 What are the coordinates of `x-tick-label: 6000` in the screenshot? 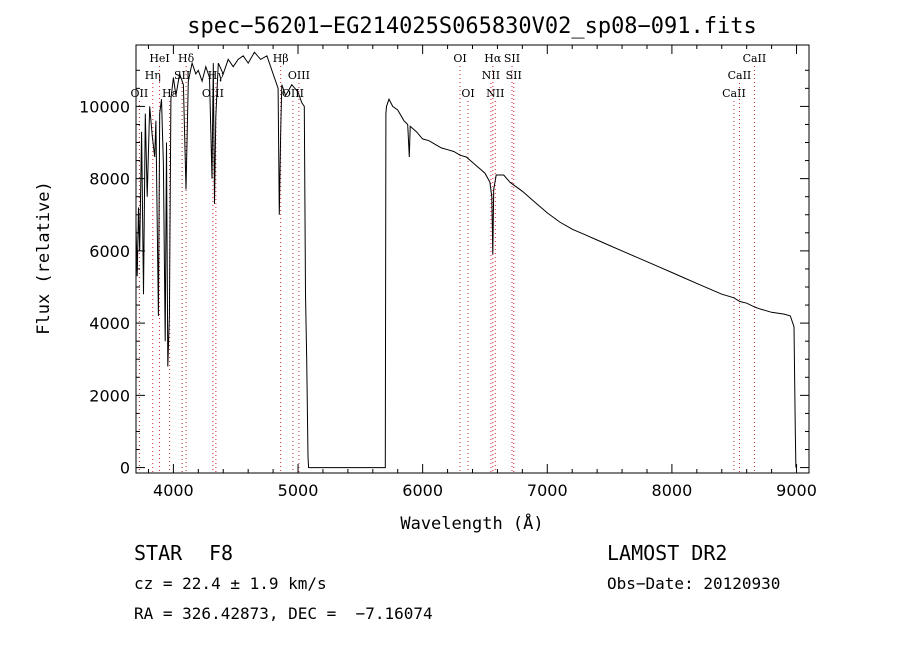 It's located at (422, 490).